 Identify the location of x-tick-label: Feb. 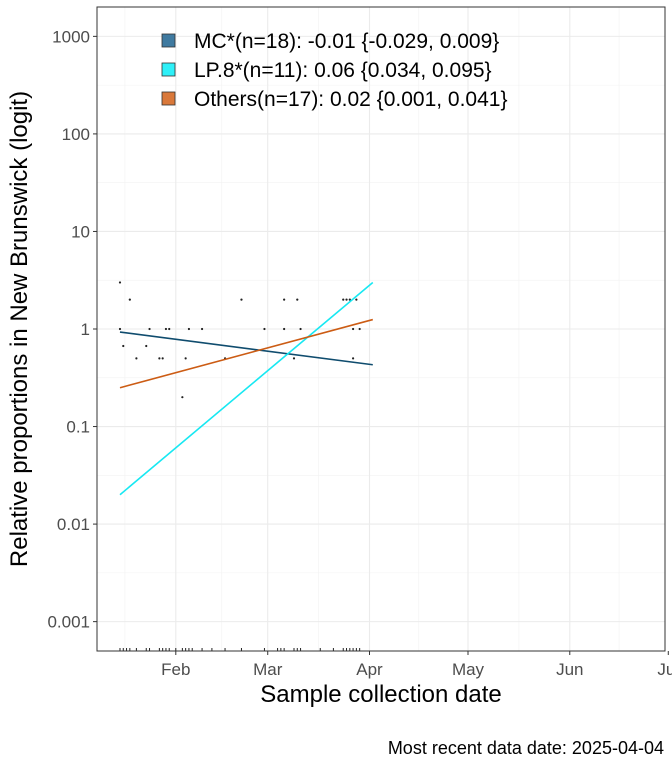
(175, 669).